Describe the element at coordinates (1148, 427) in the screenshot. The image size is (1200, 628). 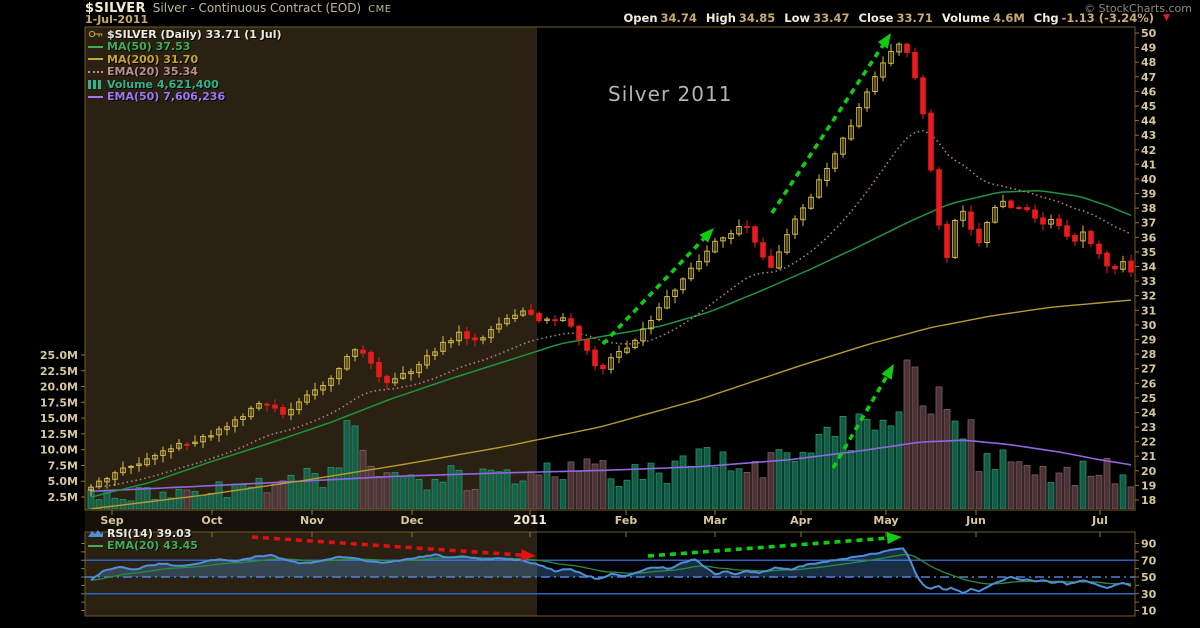
I see `svg-text: 23` at that location.